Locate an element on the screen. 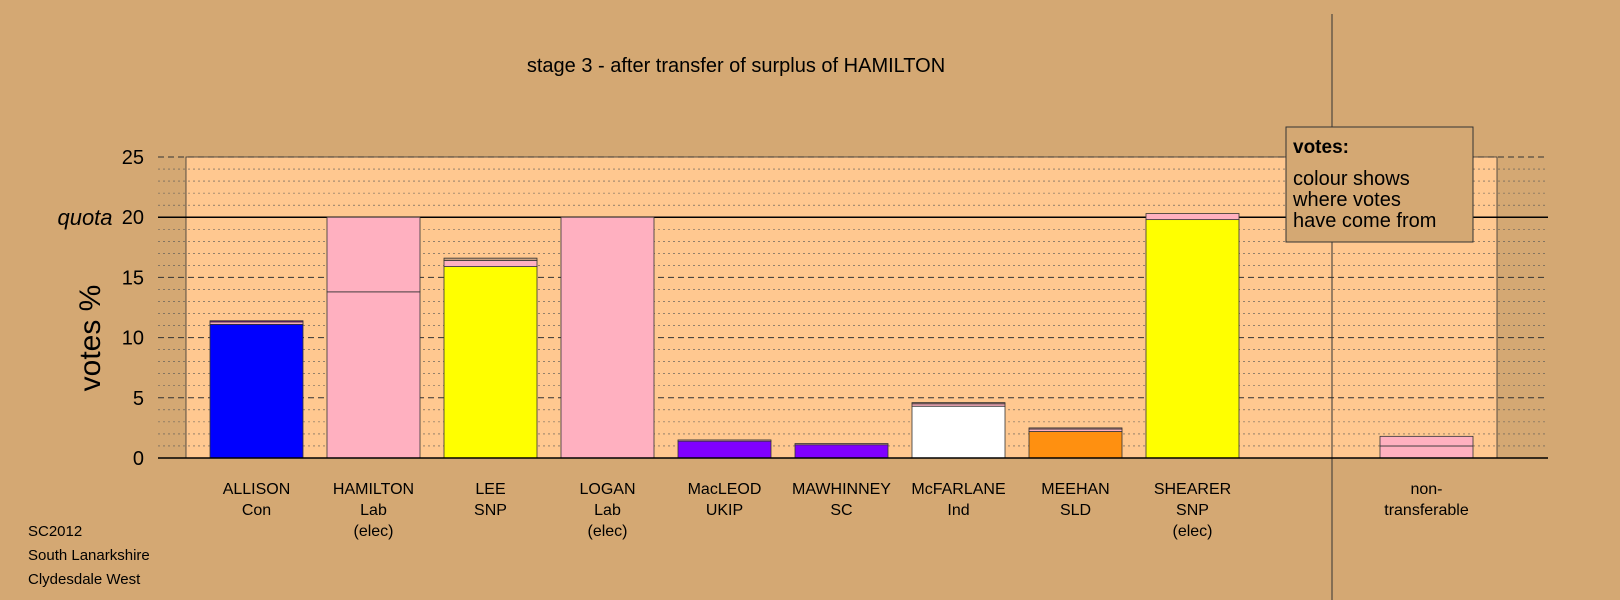  y-tick-label: 15 is located at coordinates (133, 278).